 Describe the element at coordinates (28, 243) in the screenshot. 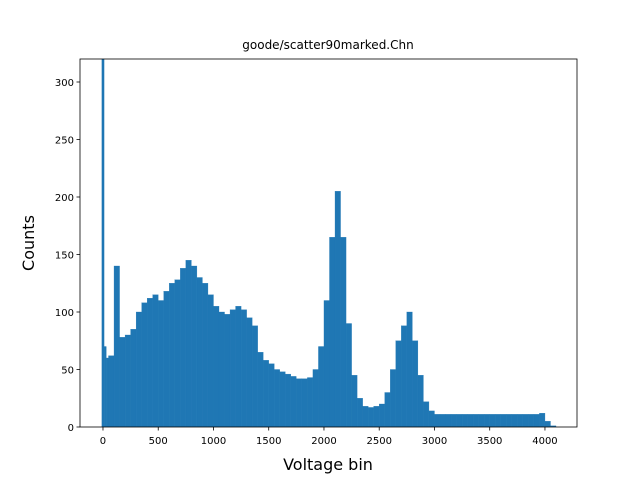

I see `y-axis-label: Counts` at that location.